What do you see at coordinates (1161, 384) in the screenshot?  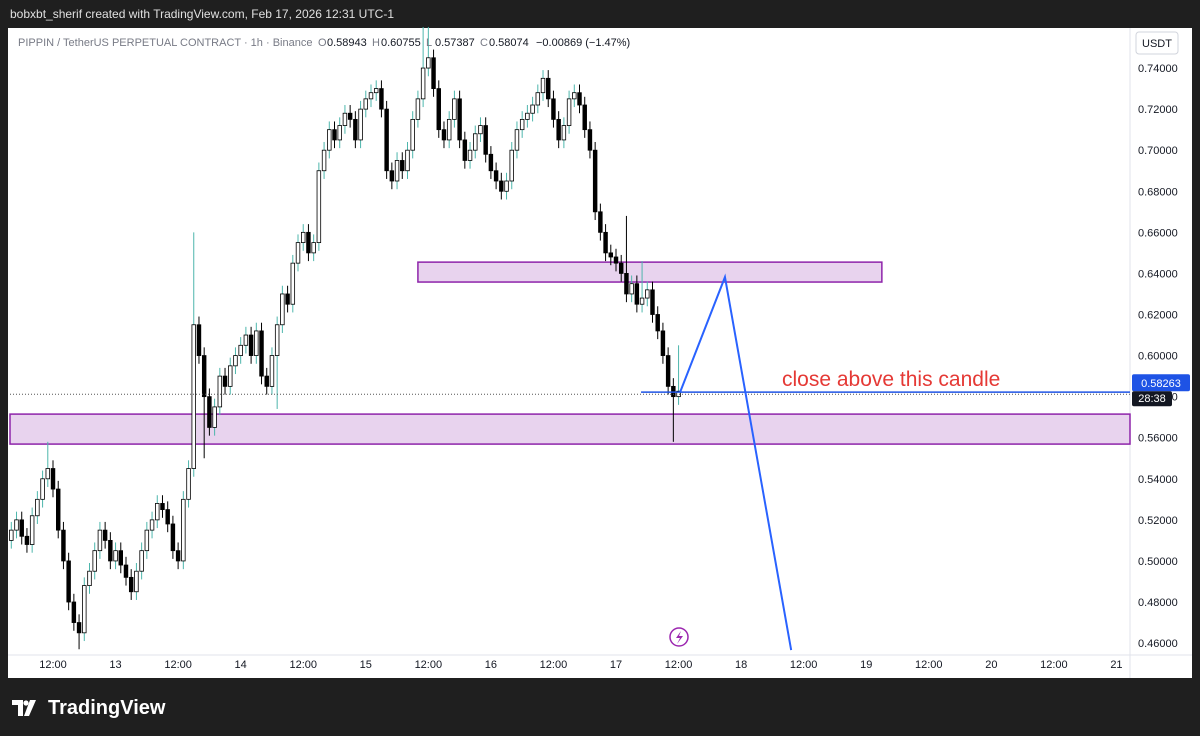 I see `price-label: 0.58263` at bounding box center [1161, 384].